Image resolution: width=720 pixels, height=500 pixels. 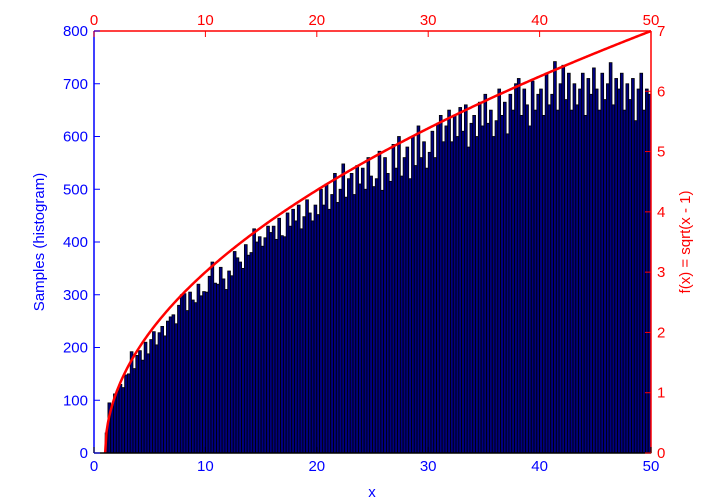 What do you see at coordinates (661, 453) in the screenshot?
I see `y-right-tick-label: 0` at bounding box center [661, 453].